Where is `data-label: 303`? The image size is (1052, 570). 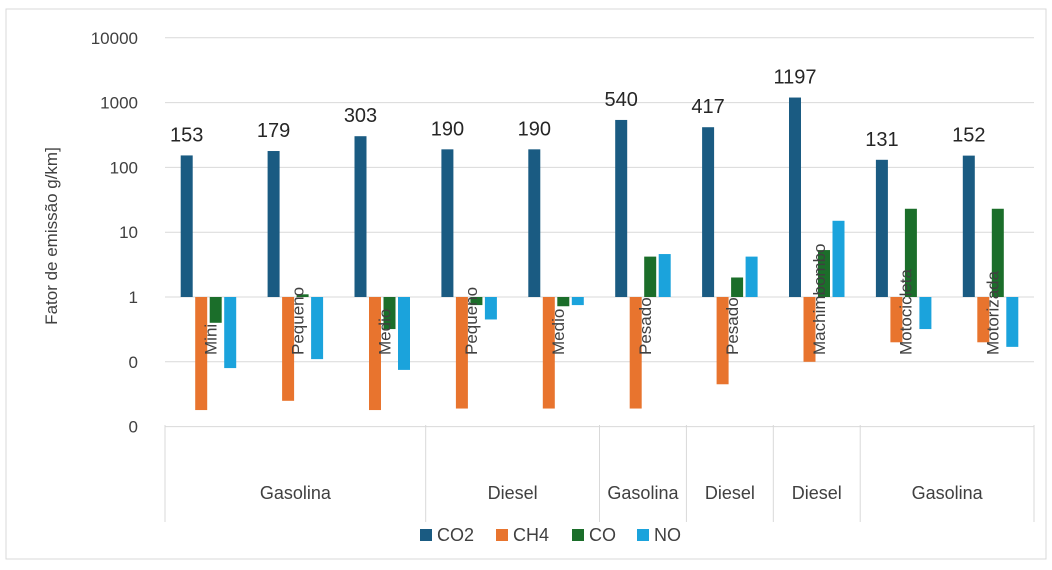
data-label: 303 is located at coordinates (360, 116).